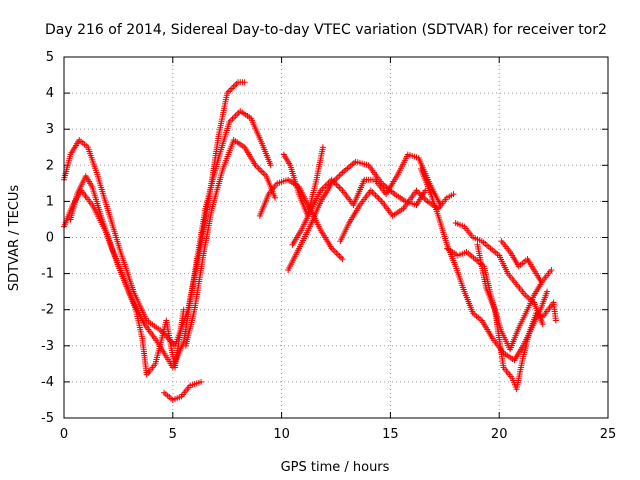 This screenshot has width=640, height=480. I want to click on y-tick-label: -4, so click(47, 382).